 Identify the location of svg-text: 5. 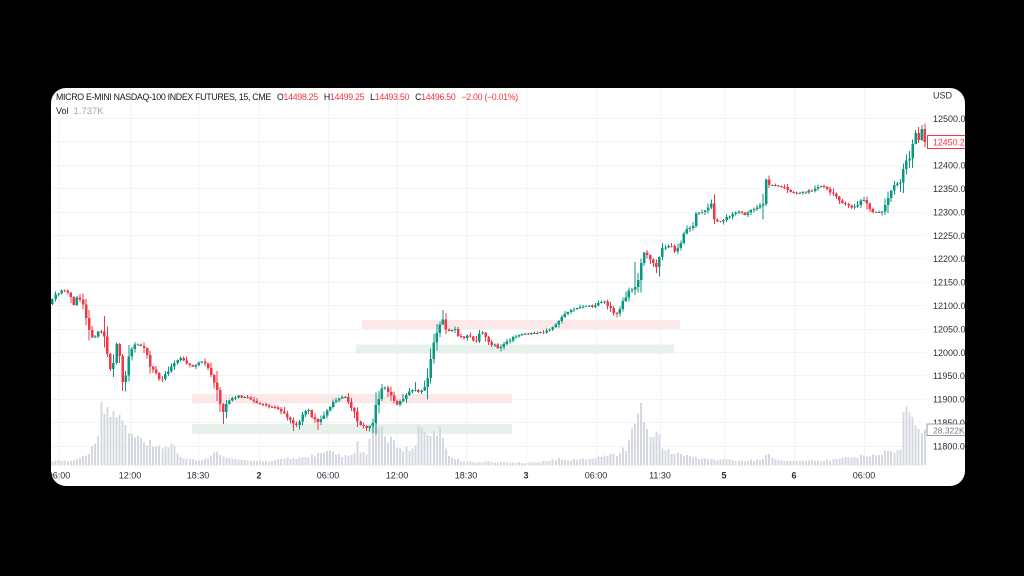
(723, 476).